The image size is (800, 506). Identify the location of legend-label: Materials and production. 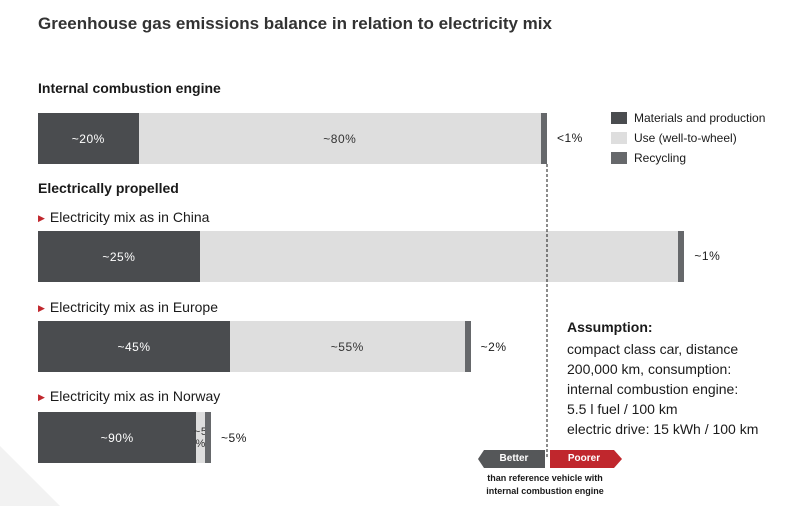
(700, 118).